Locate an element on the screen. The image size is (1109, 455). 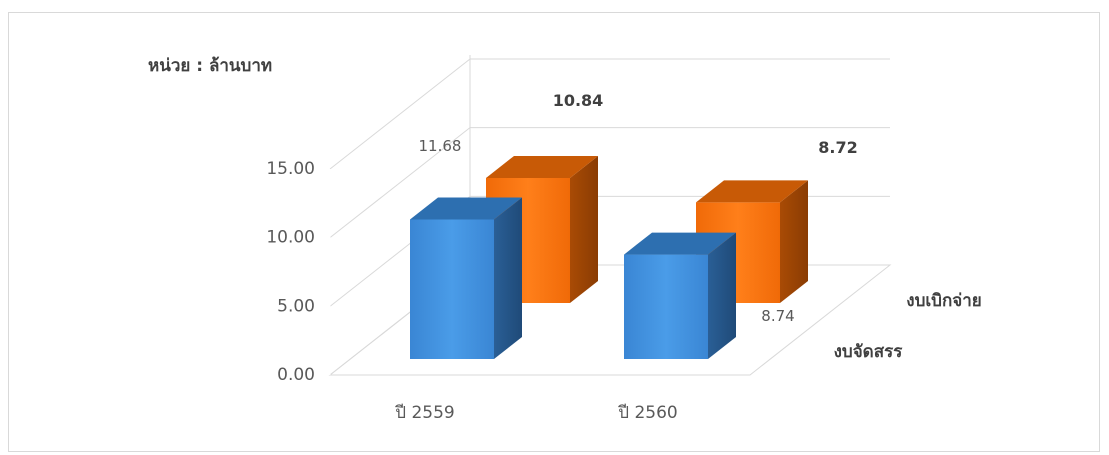
data-label: 8.72 is located at coordinates (837, 147).